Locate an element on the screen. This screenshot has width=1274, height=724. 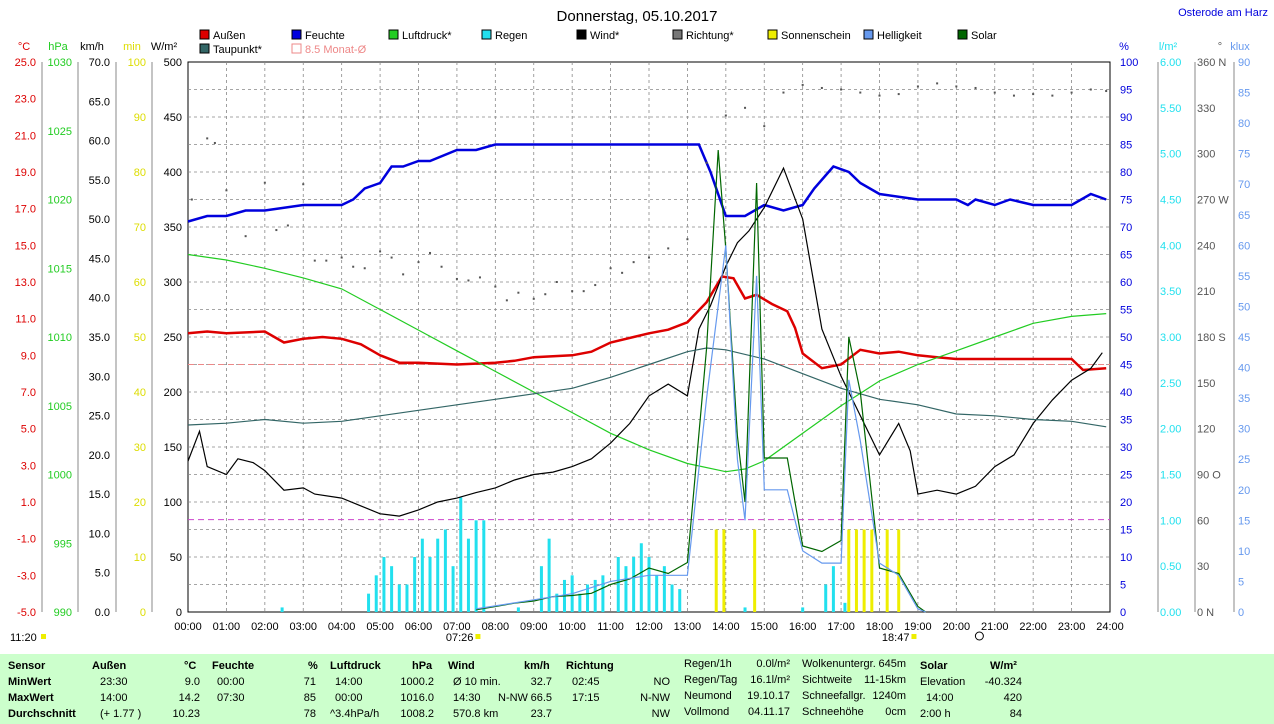
tick-label-rain: 5.00 is located at coordinates (1170, 155).